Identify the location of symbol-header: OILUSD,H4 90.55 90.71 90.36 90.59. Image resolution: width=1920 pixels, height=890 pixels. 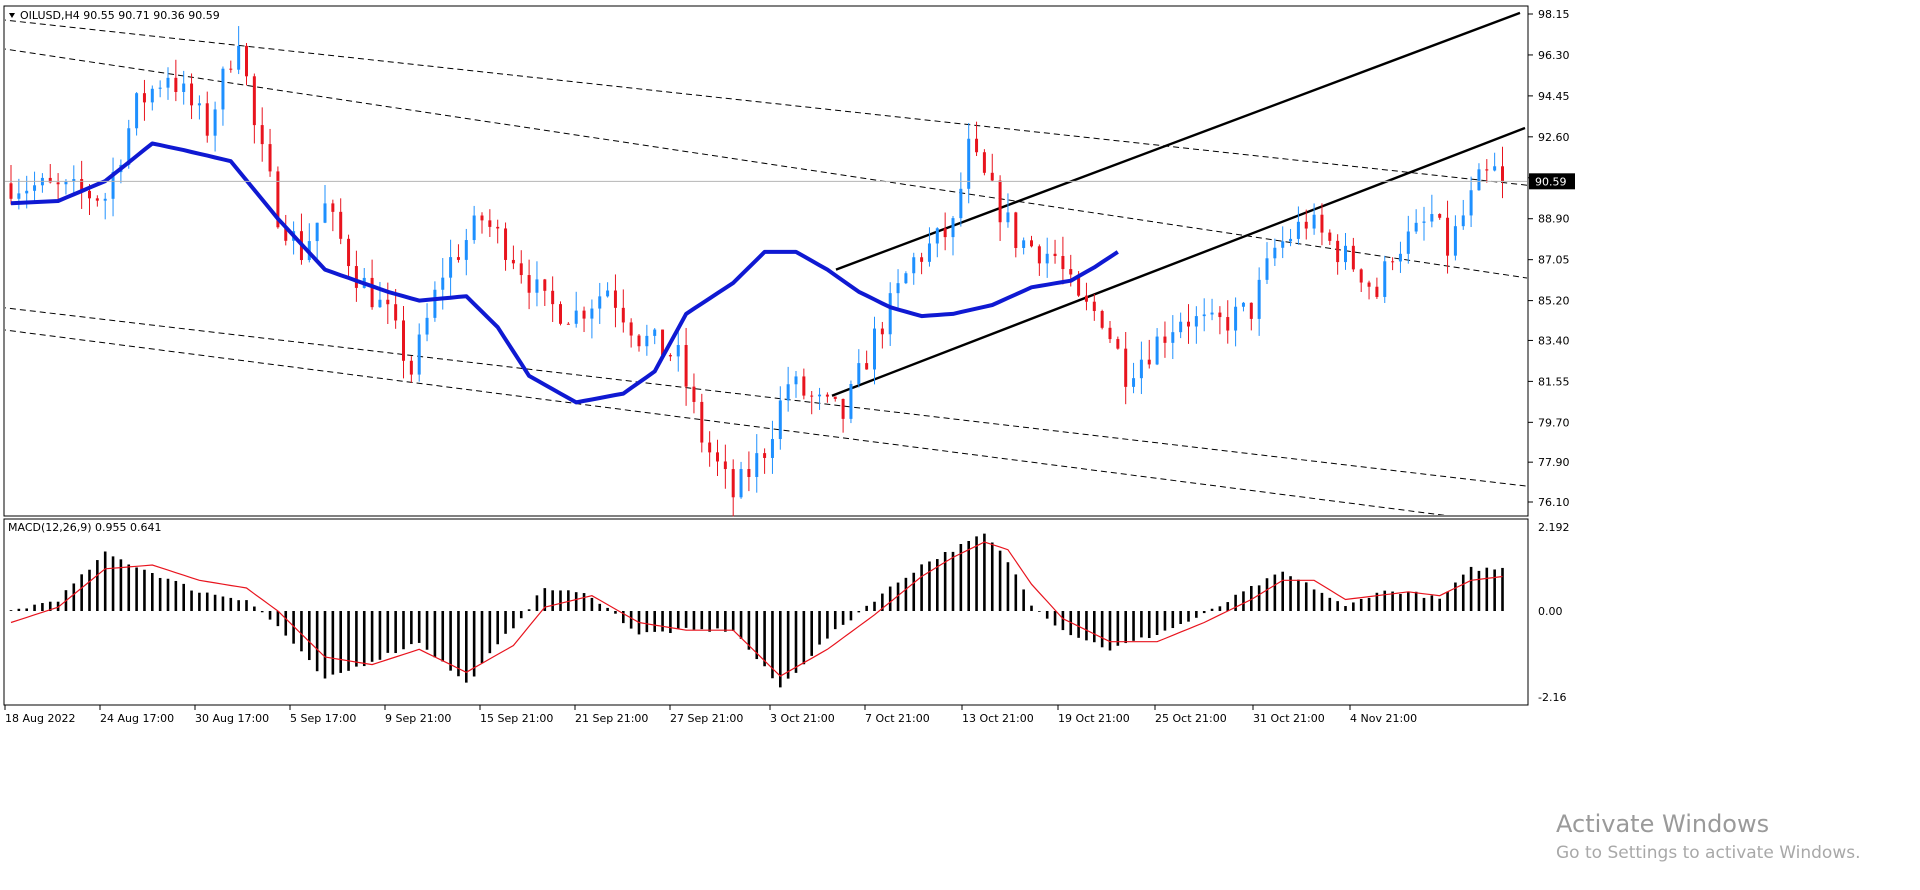
(120, 15).